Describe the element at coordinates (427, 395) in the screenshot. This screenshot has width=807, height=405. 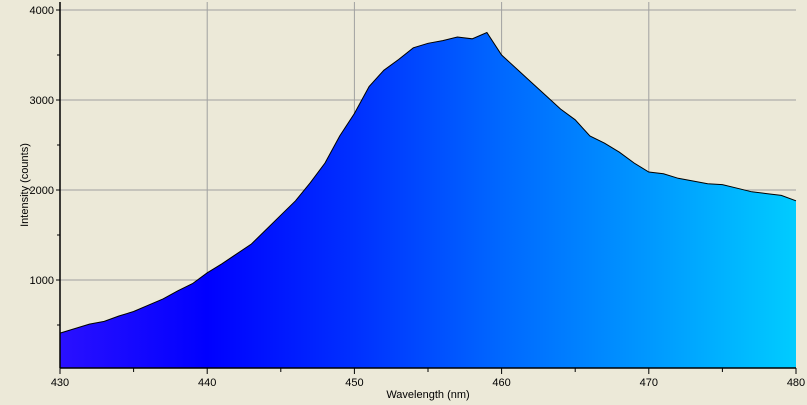
I see `x-axis-title: Wavelength (nm)` at that location.